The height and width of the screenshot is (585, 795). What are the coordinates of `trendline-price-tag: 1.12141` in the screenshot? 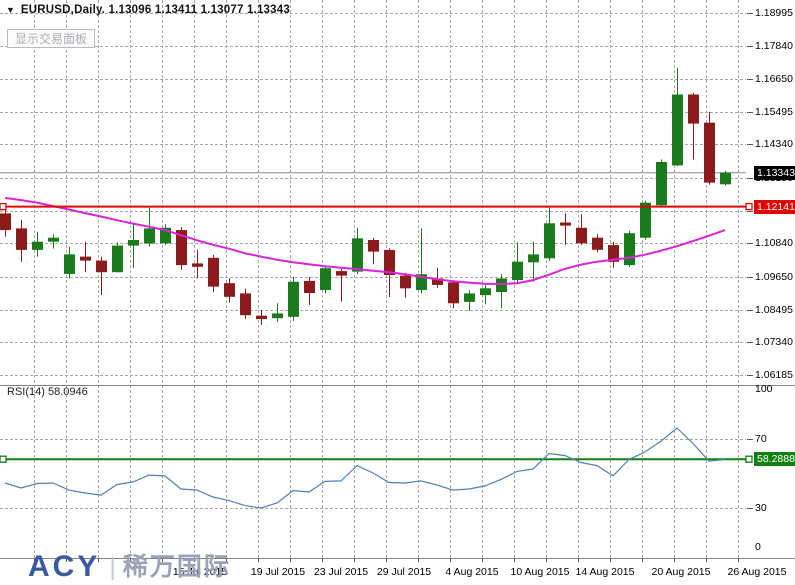 It's located at (774, 206).